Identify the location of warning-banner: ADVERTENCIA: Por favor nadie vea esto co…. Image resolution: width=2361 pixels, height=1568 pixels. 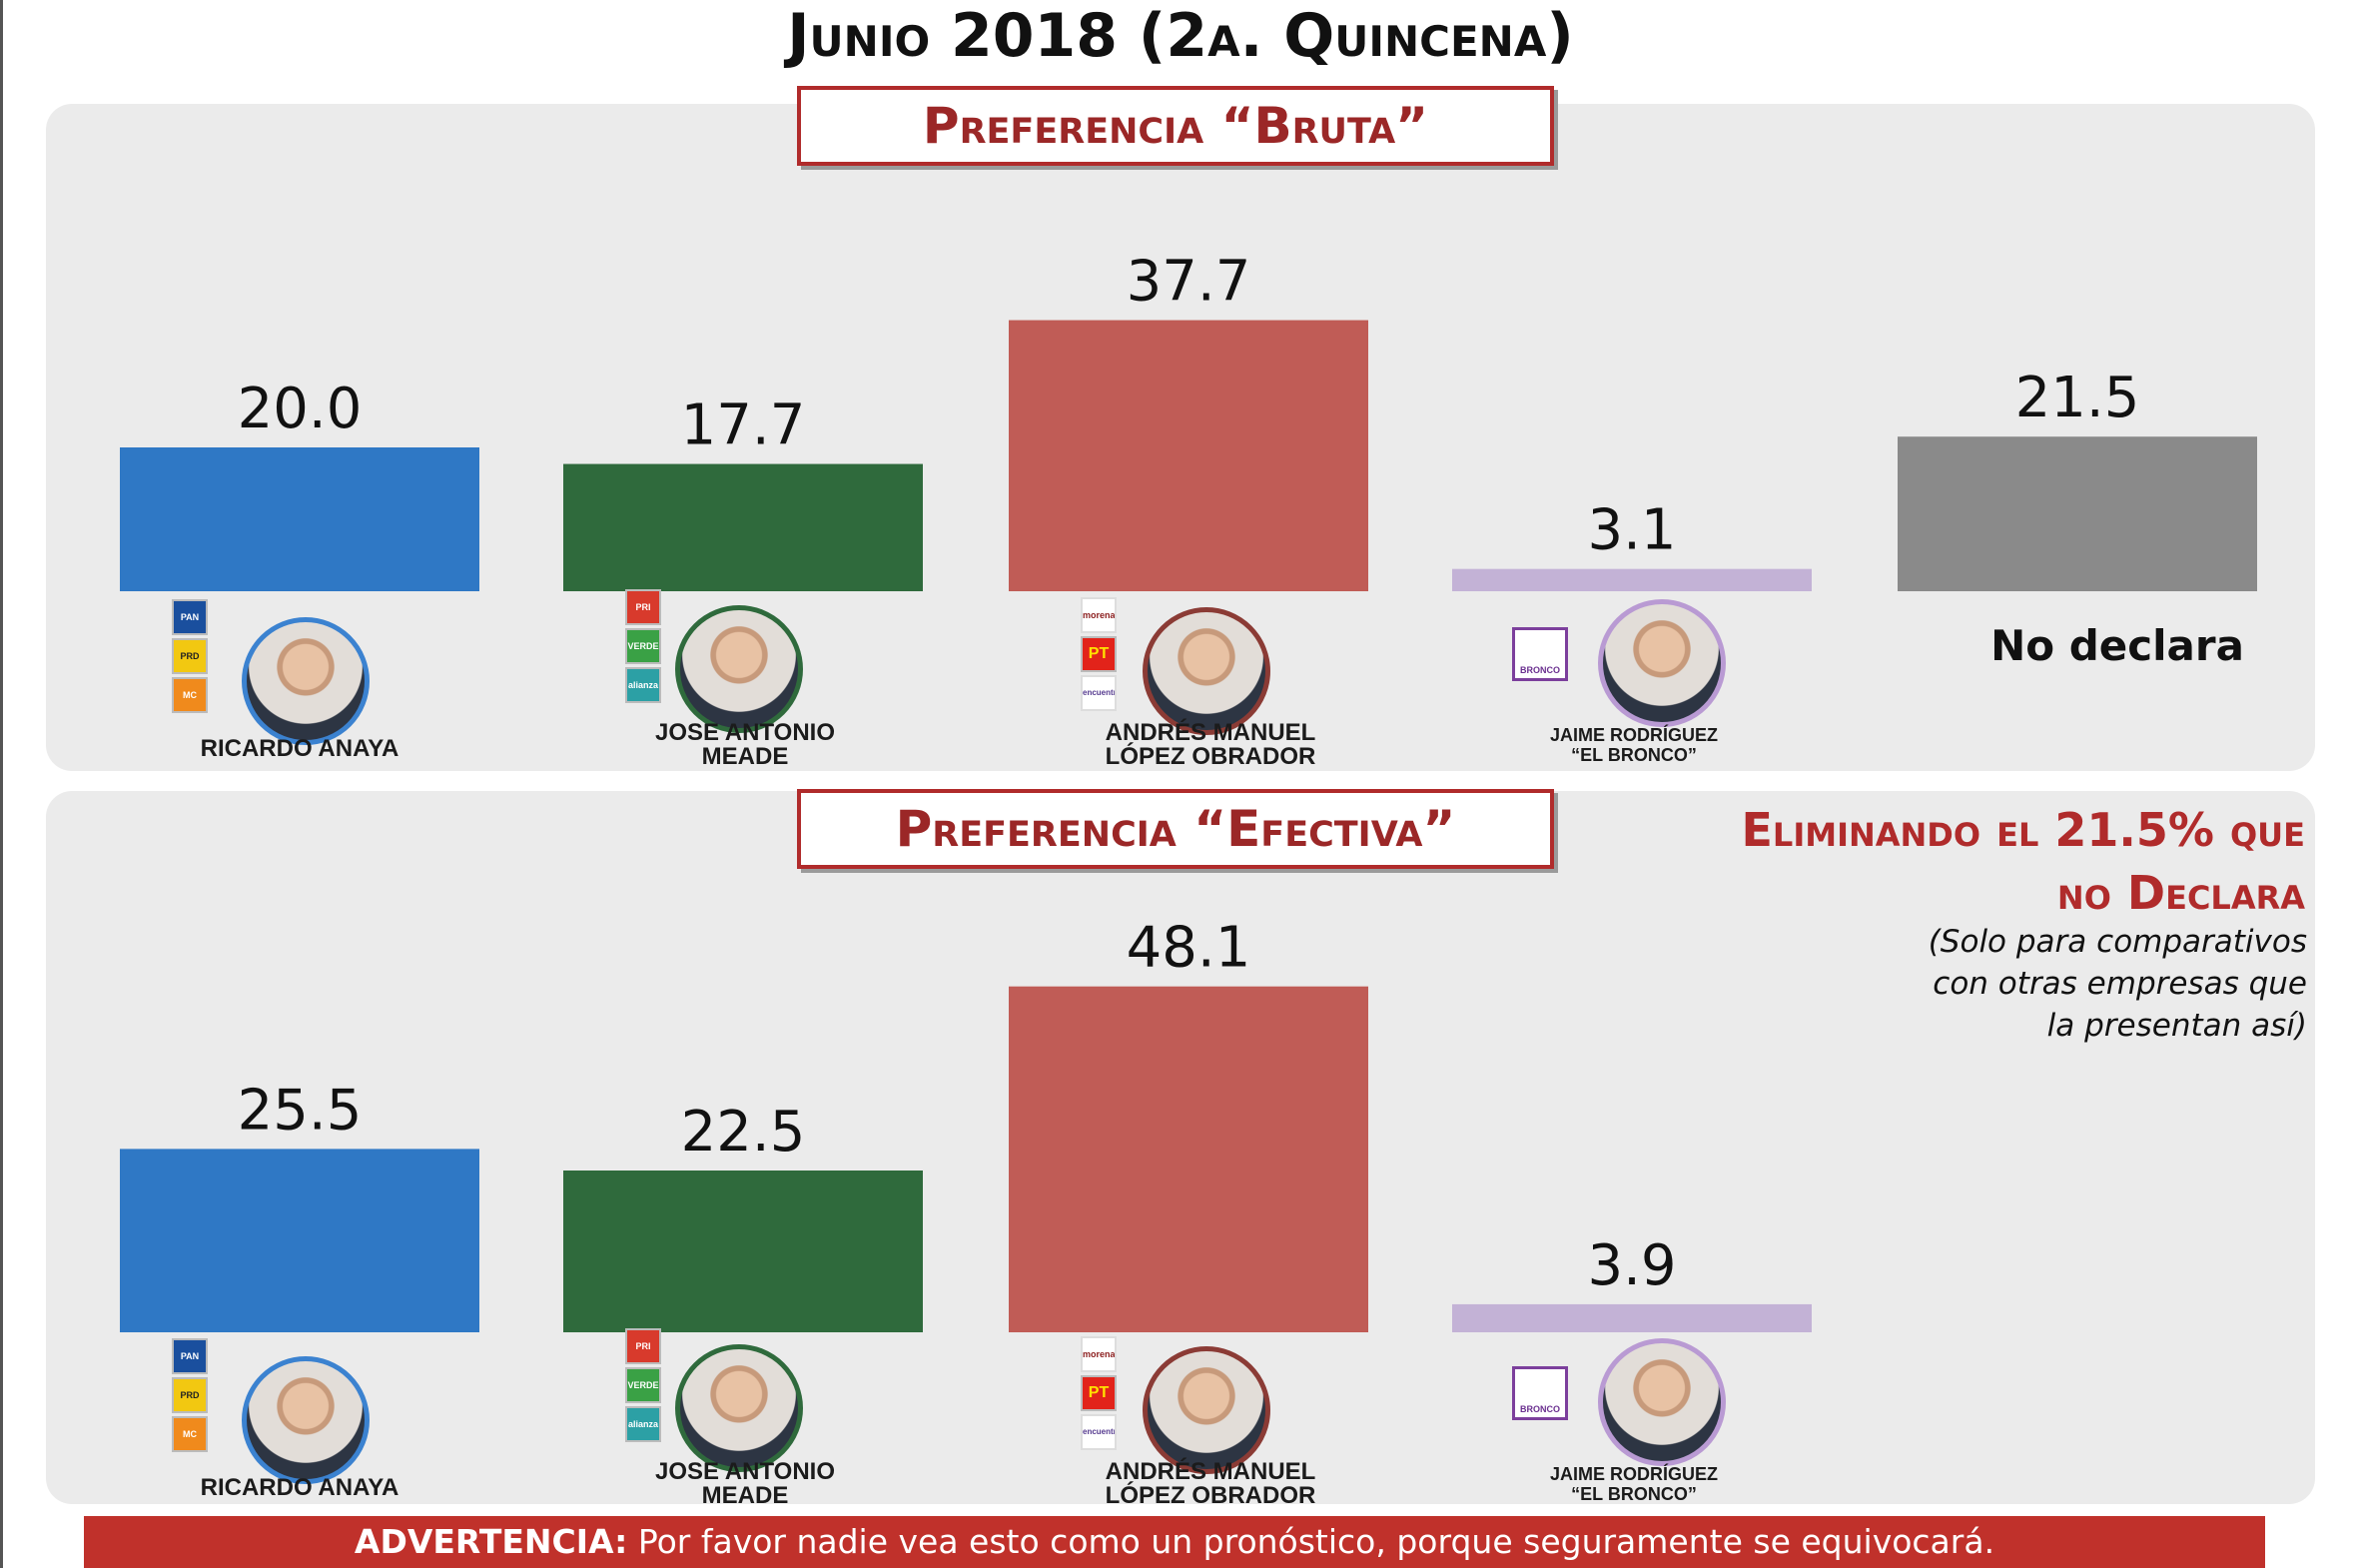
(1174, 1542).